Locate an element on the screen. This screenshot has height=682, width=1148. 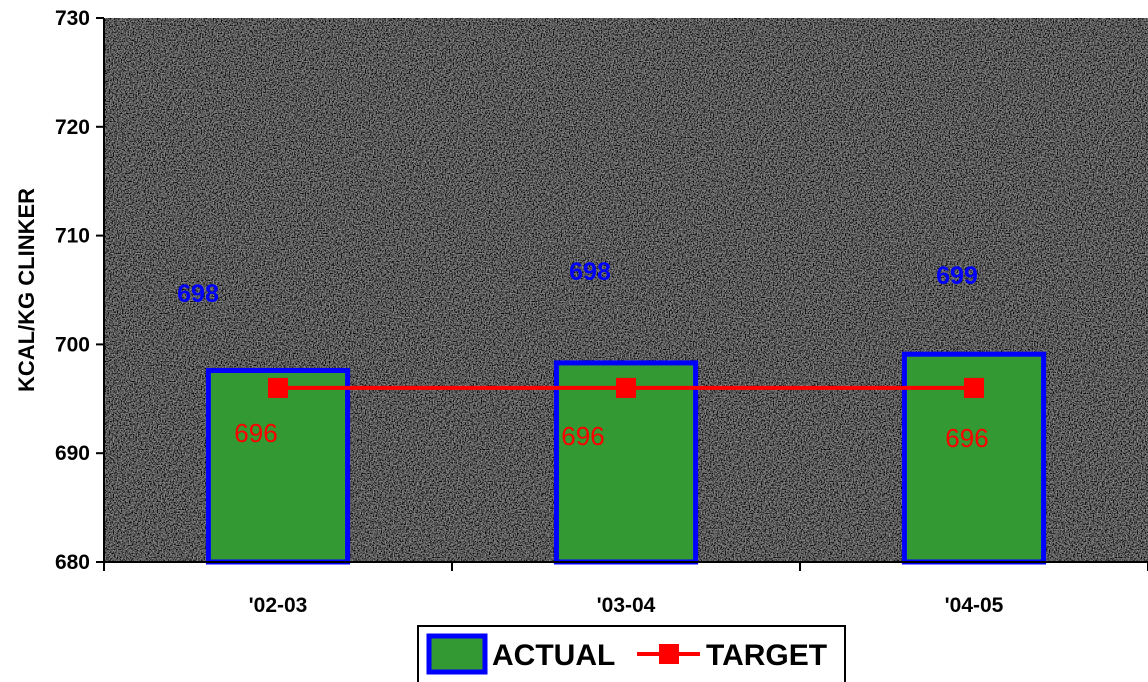
y-tick-label-2: 700 is located at coordinates (72, 344).